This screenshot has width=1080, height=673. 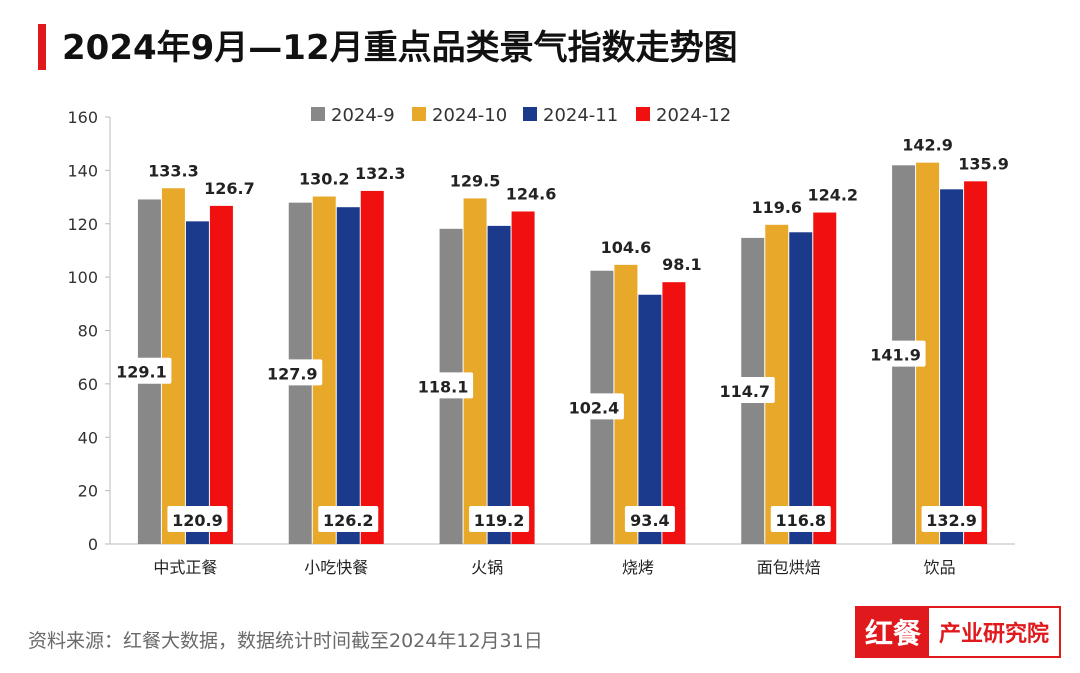 I want to click on data-label: 141.9, so click(x=895, y=355).